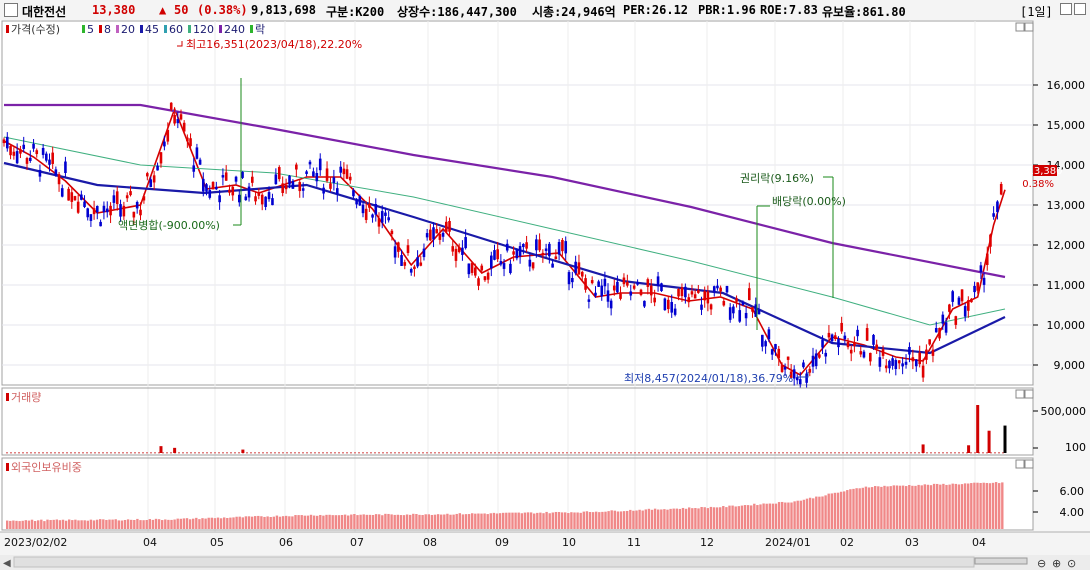 The image size is (1090, 570). What do you see at coordinates (1020, 464) in the screenshot?
I see `foreign-min-icon` at bounding box center [1020, 464].